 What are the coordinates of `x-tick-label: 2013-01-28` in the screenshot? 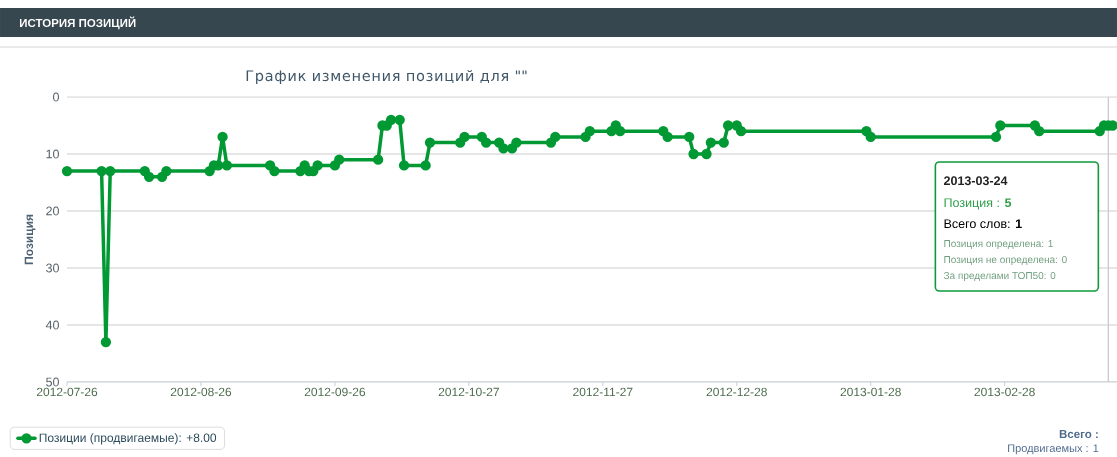 It's located at (870, 392).